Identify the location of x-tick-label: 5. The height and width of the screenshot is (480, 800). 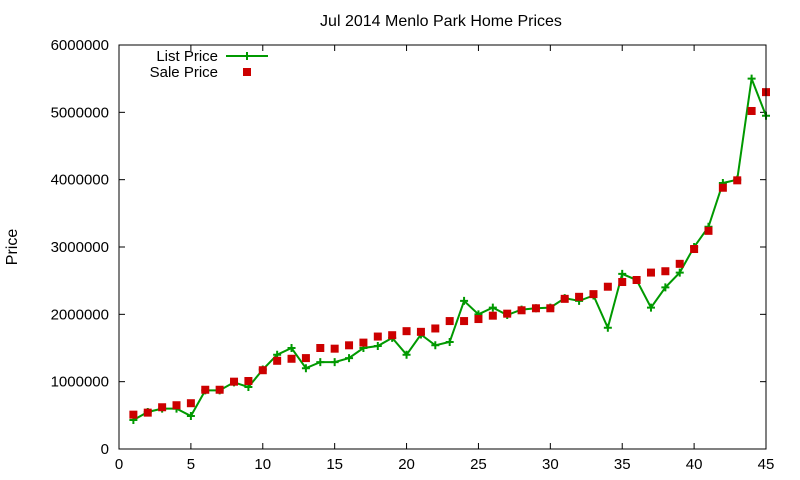
(191, 464).